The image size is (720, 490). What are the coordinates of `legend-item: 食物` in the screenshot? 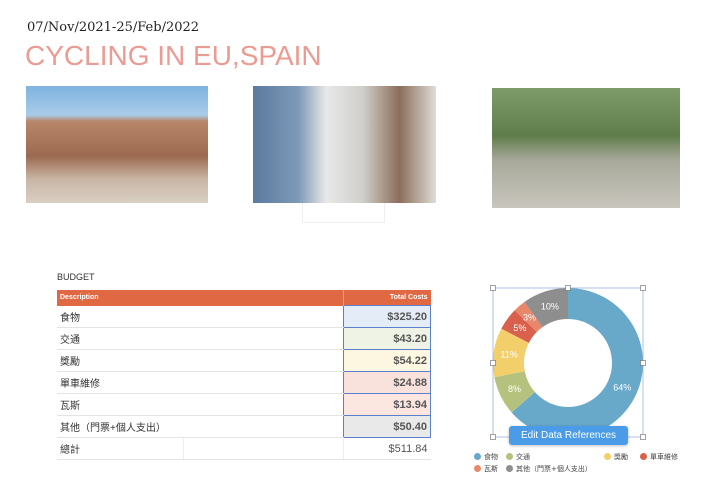 It's located at (486, 457).